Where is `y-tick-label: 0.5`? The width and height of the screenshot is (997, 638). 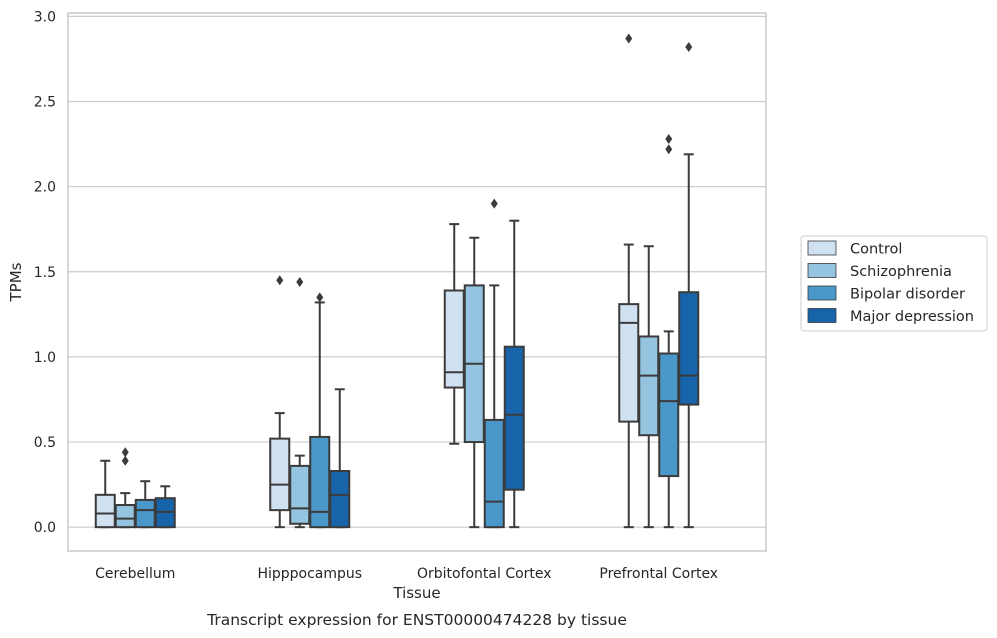 y-tick-label: 0.5 is located at coordinates (45, 443).